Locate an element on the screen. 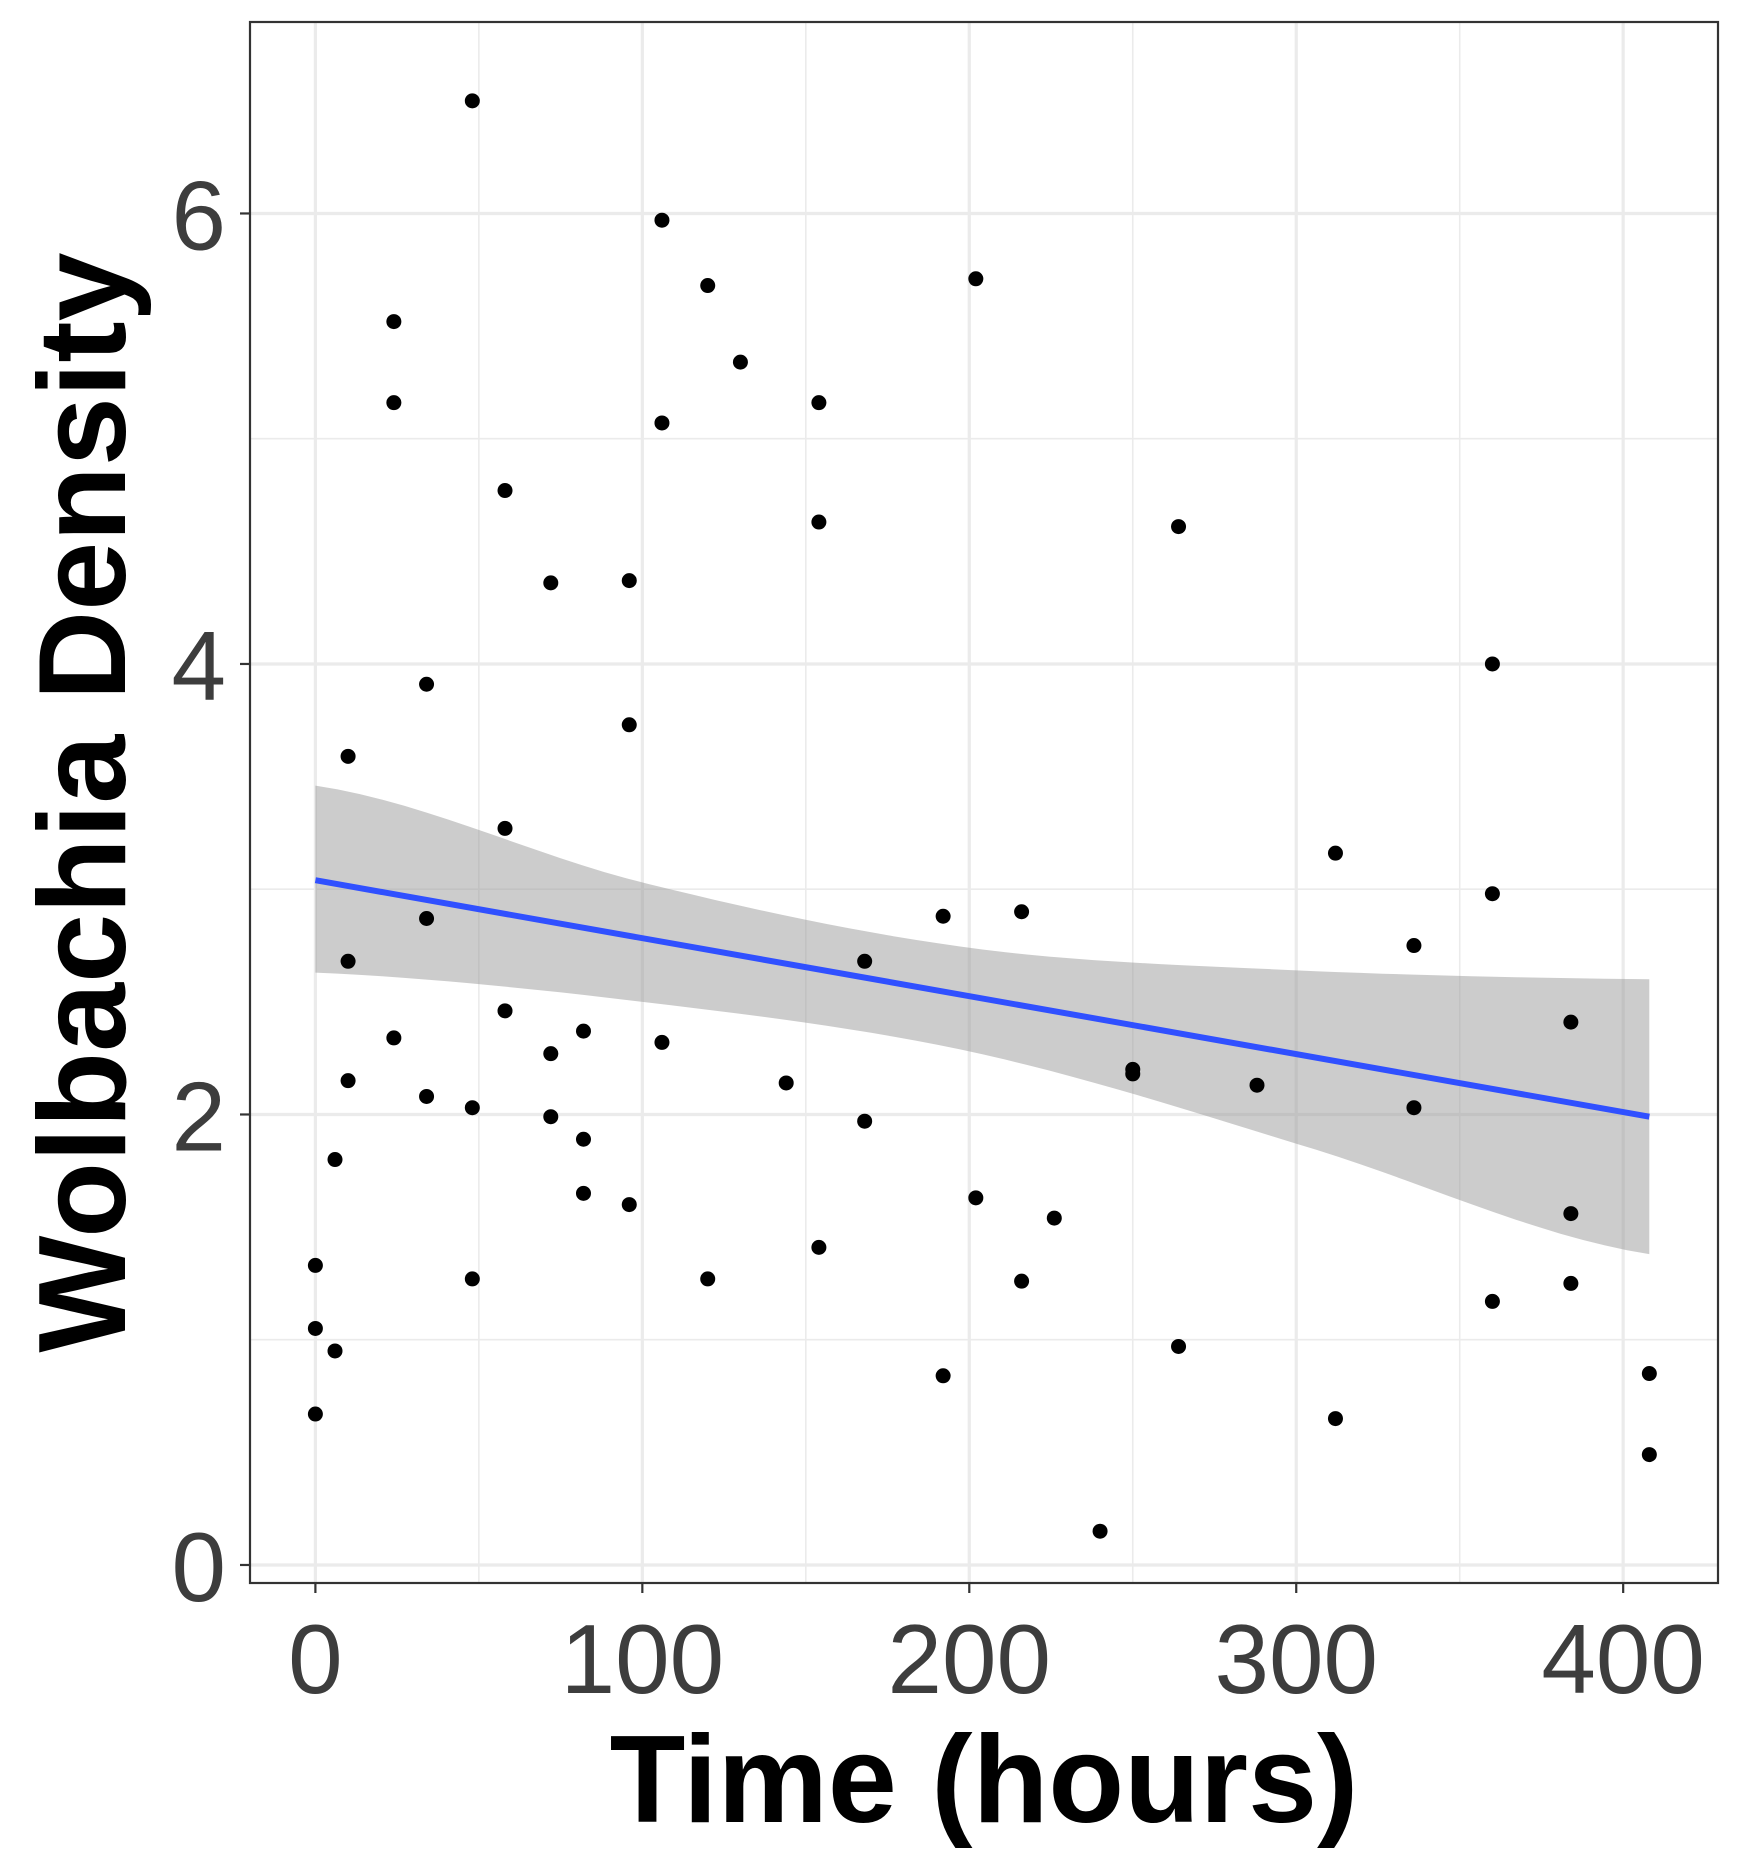 Image resolution: width=1737 pixels, height=1872 pixels. y-tick-label: 6 is located at coordinates (198, 215).